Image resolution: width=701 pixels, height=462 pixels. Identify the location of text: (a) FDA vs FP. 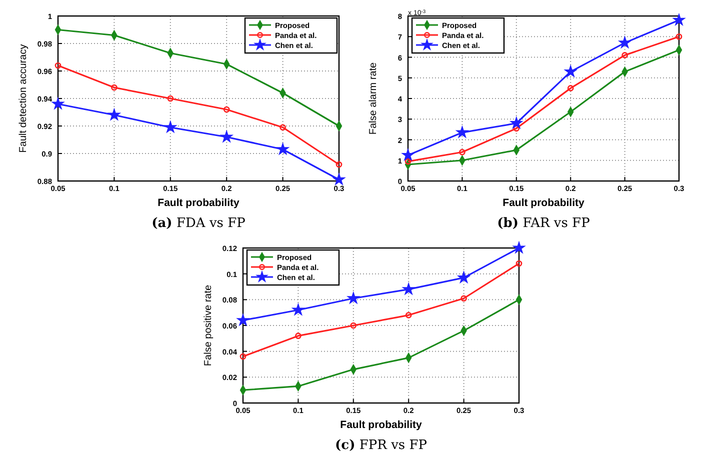
(199, 223).